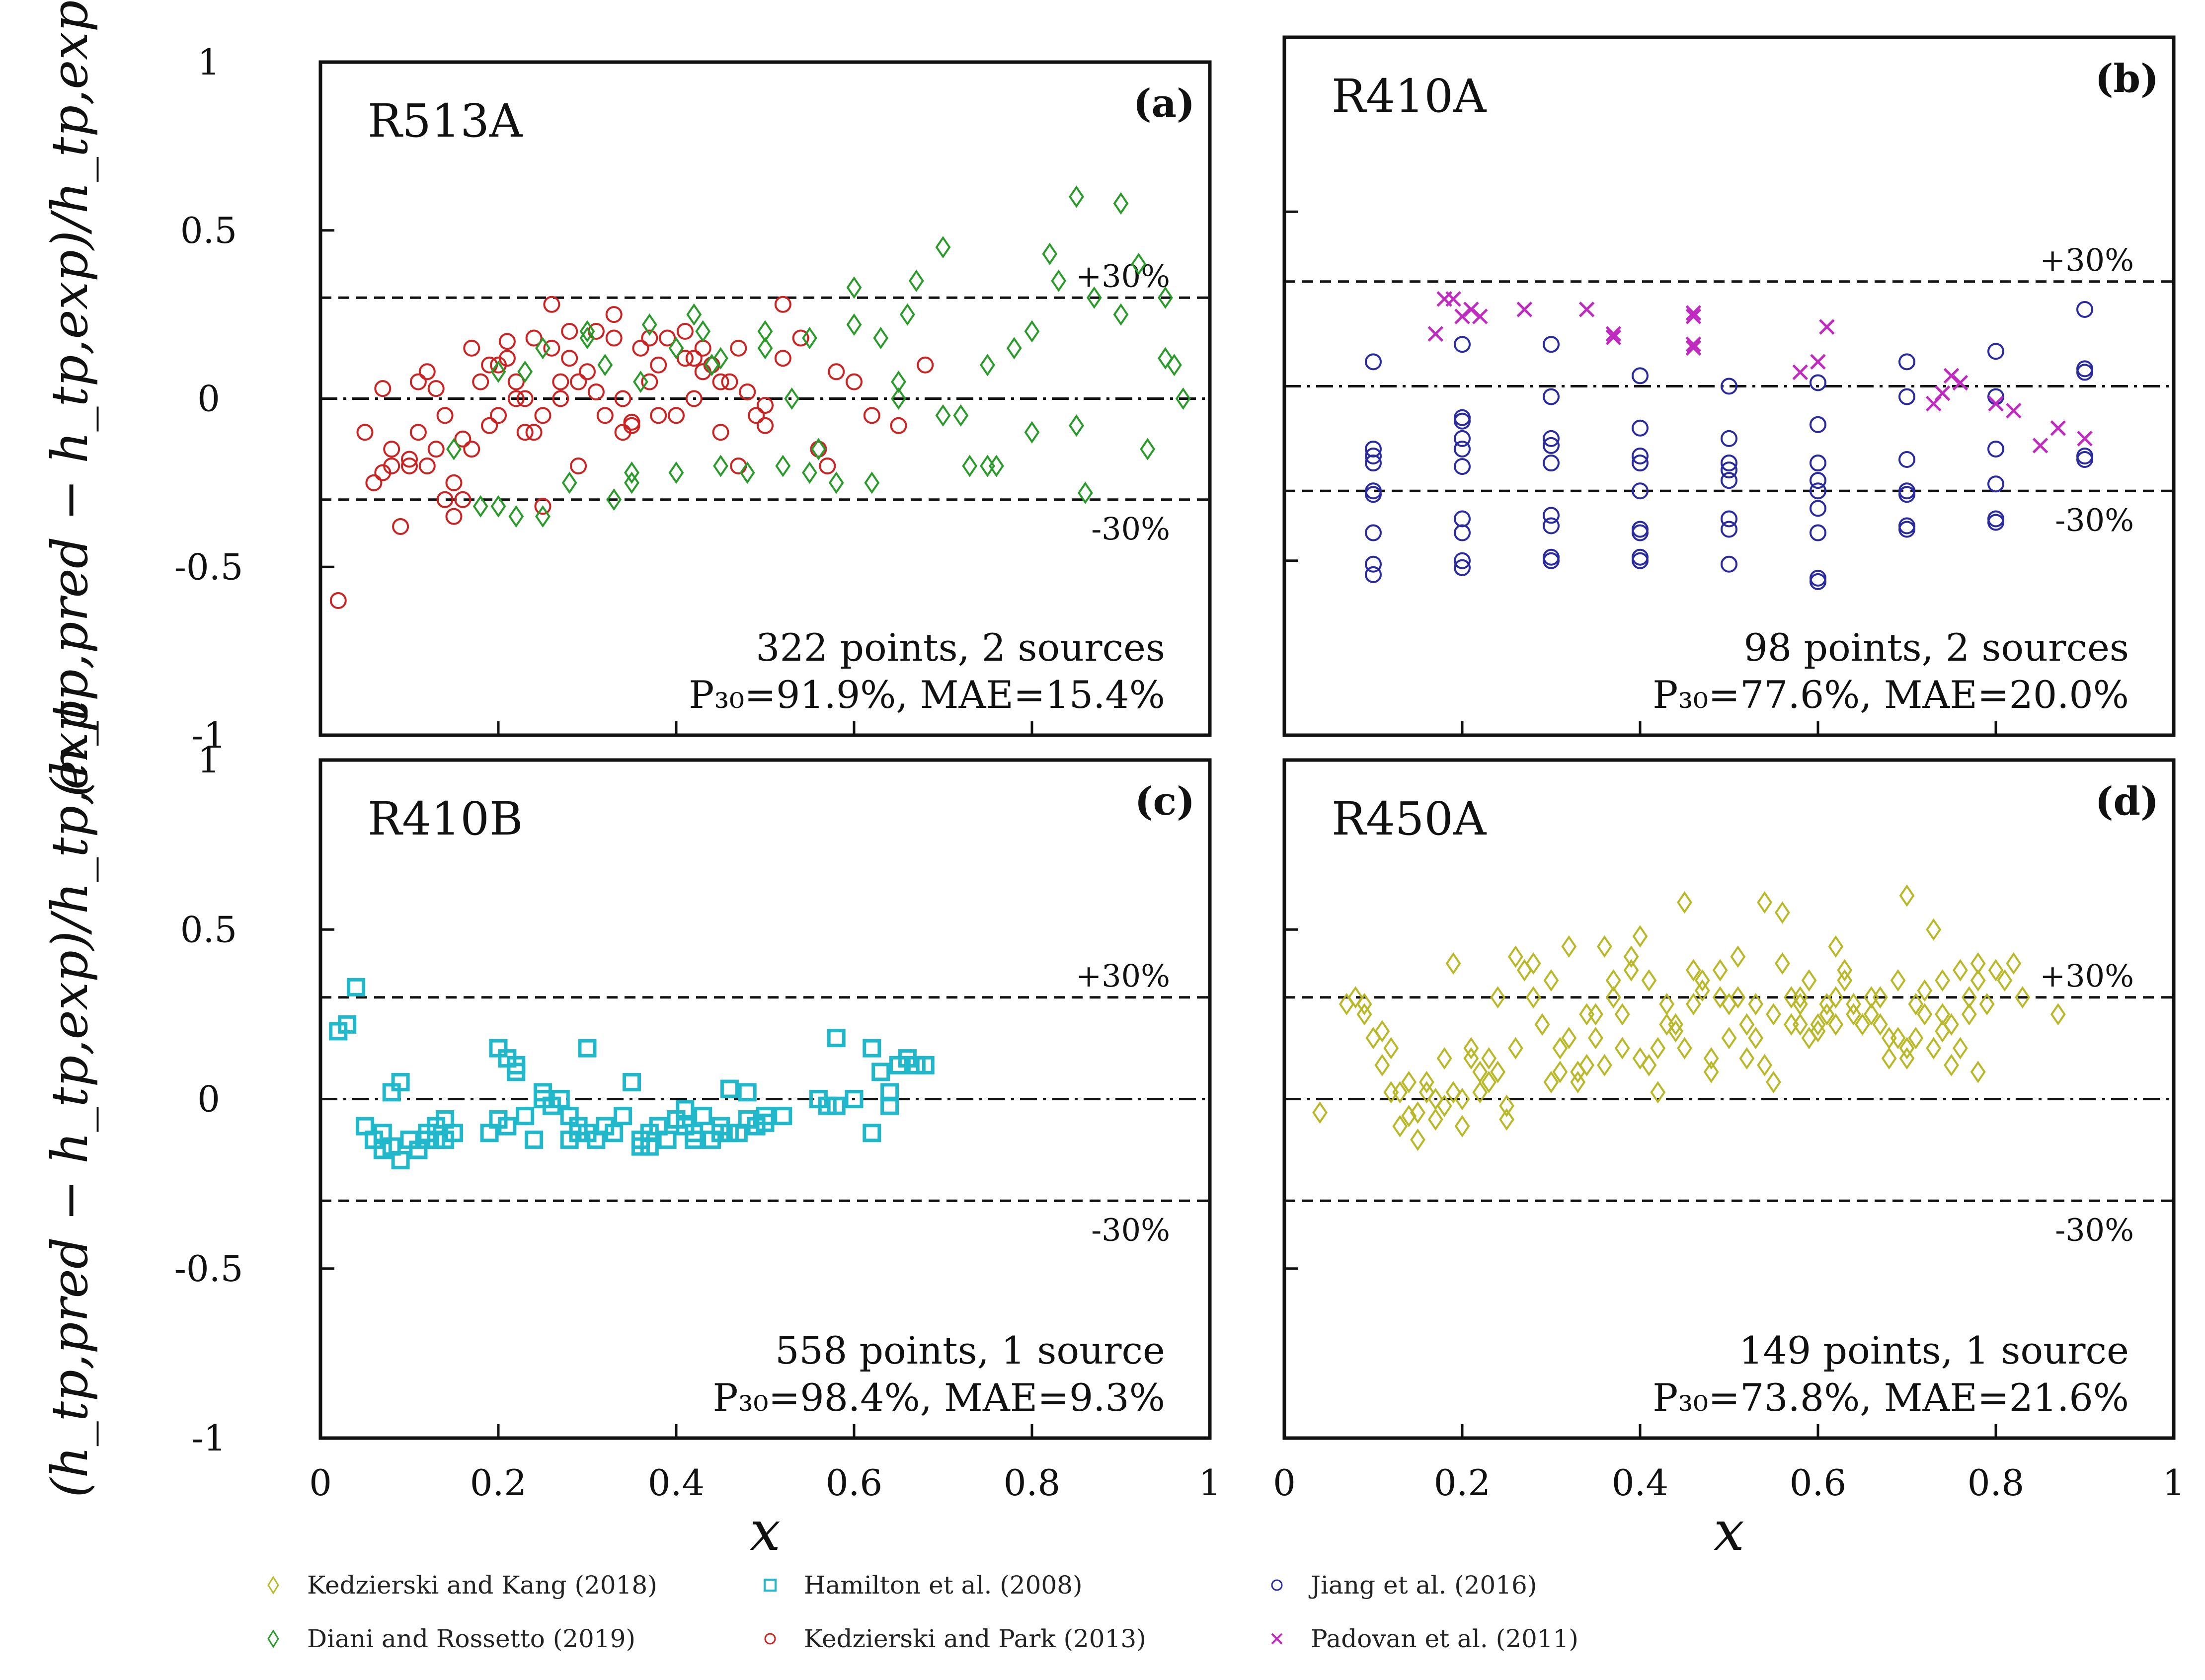 The height and width of the screenshot is (1680, 2205). I want to click on y-tick-label: 0, so click(208, 1099).